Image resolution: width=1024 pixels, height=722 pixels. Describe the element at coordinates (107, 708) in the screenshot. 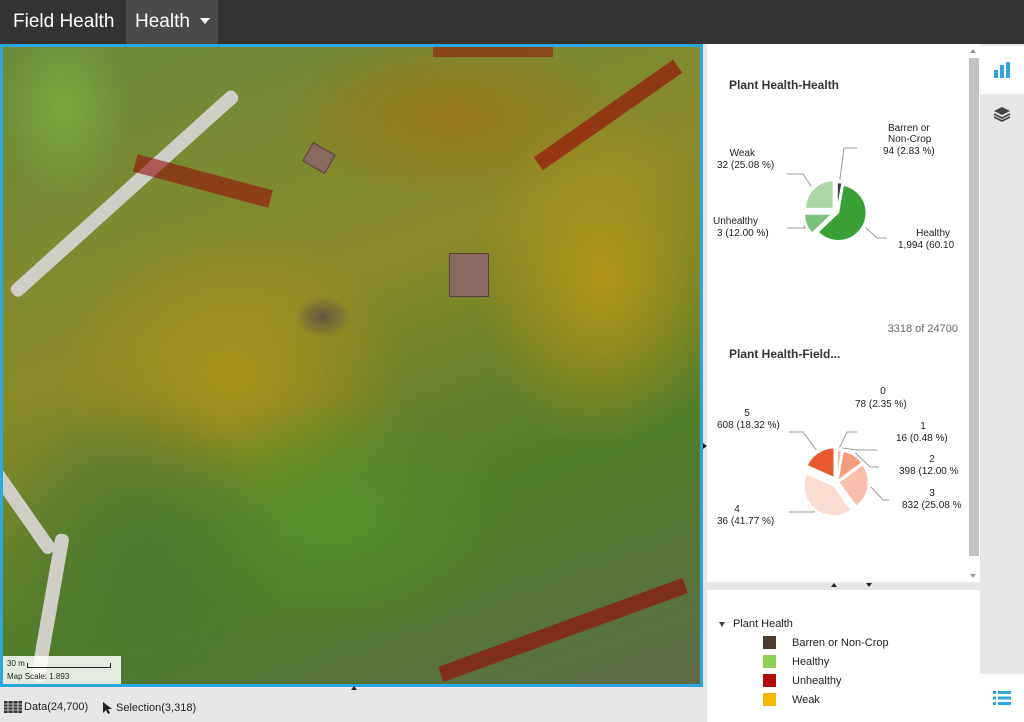

I see `cursor-icon` at that location.